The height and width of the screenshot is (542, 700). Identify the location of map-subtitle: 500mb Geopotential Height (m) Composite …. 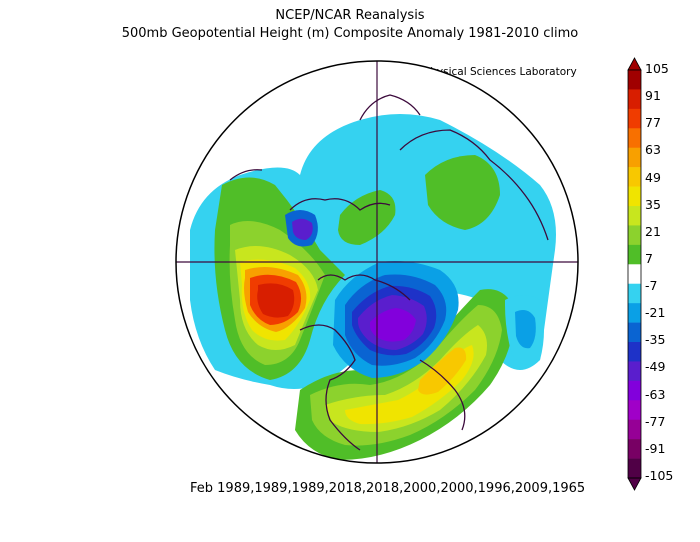
(350, 33).